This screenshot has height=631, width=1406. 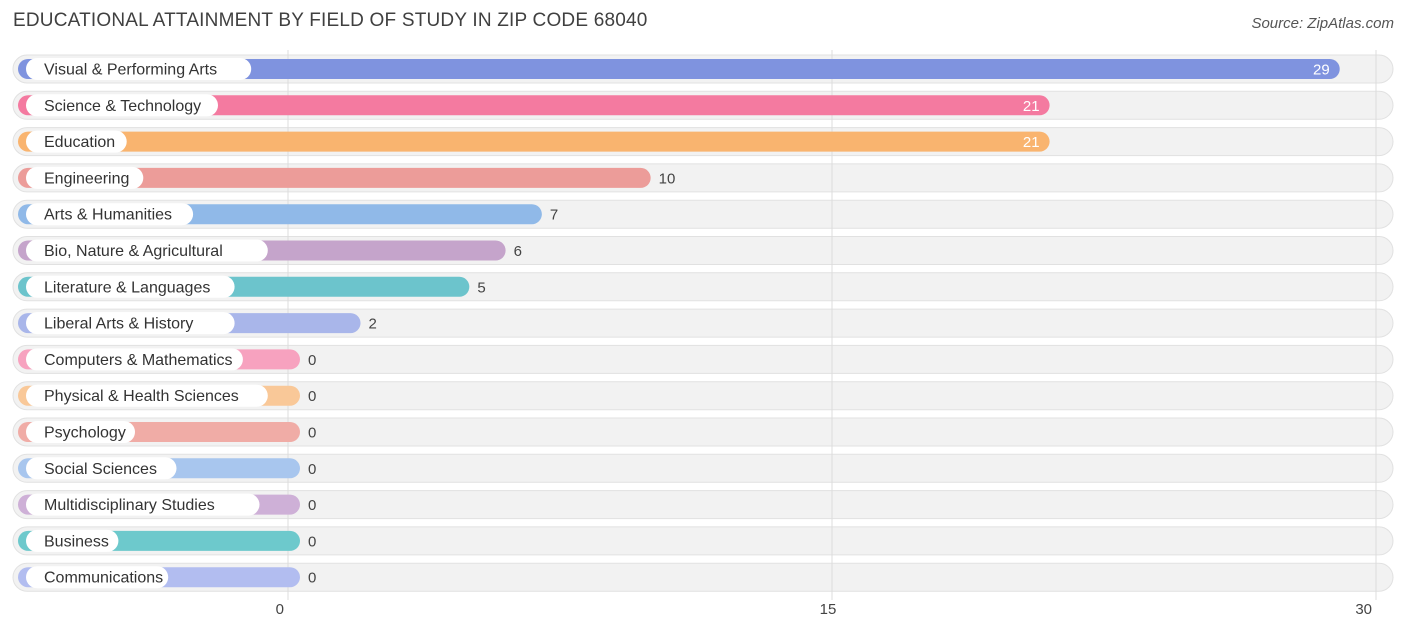 What do you see at coordinates (1321, 70) in the screenshot?
I see `value-label: 29` at bounding box center [1321, 70].